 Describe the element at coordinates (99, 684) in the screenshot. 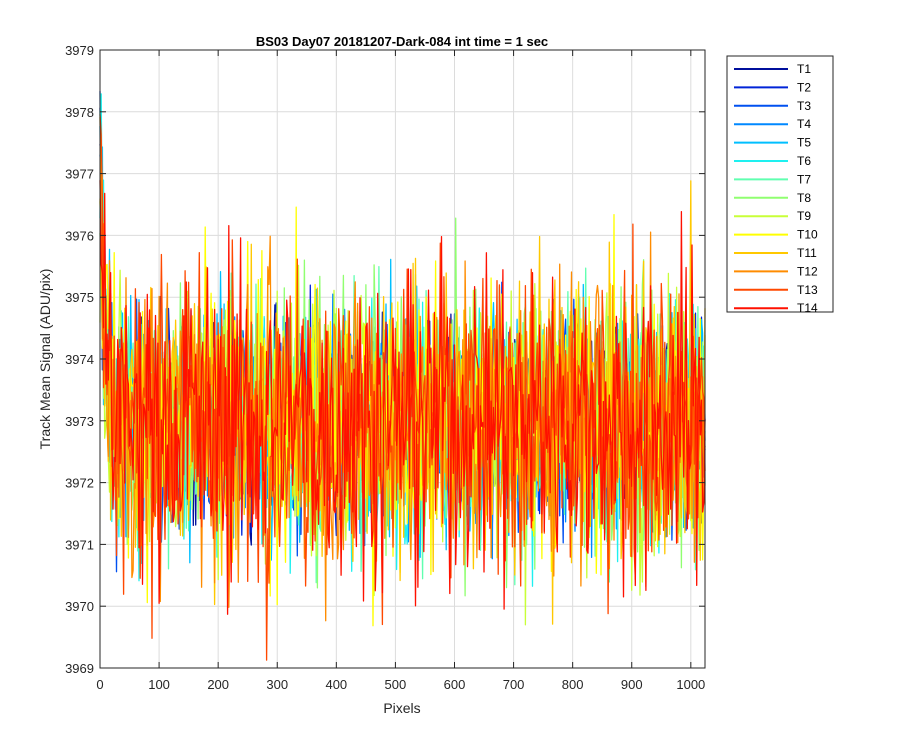

I see `x-tick-label: 0` at that location.